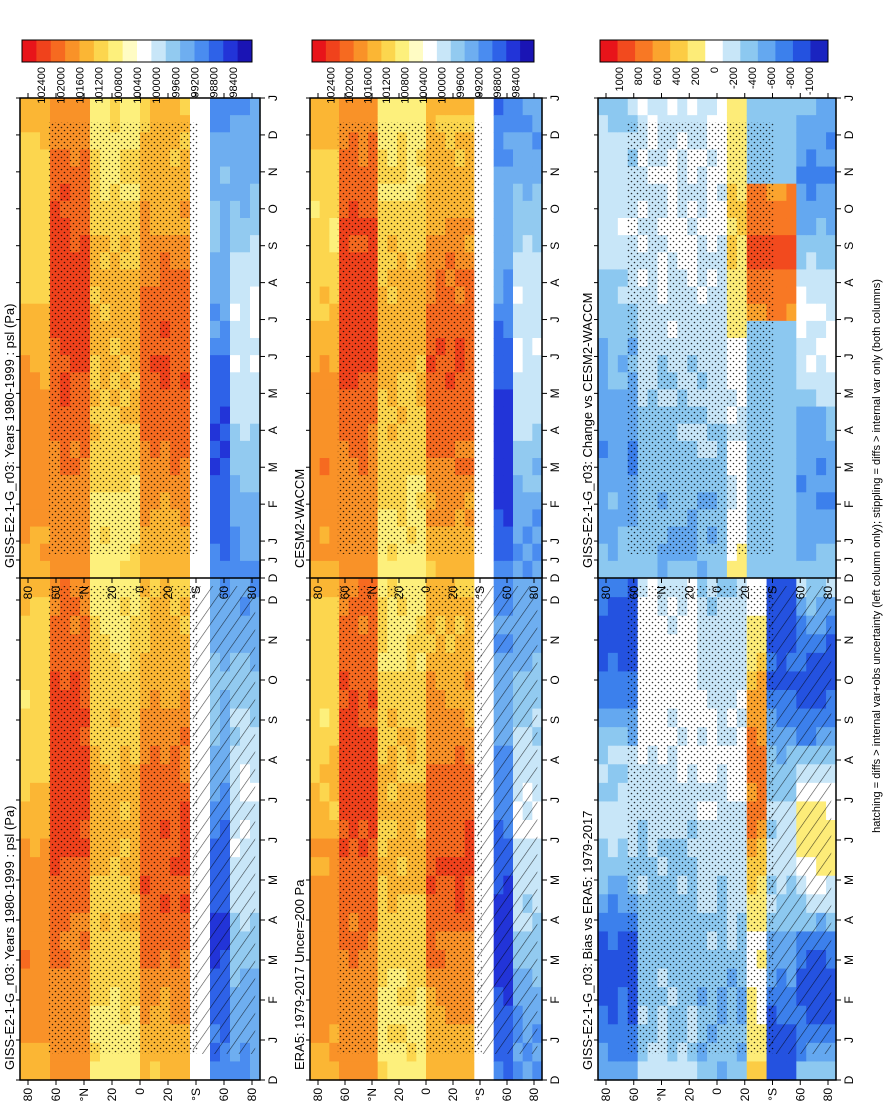 This screenshot has height=1112, width=887. What do you see at coordinates (443, 85) in the screenshot?
I see `colorbar-label: 100000` at bounding box center [443, 85].